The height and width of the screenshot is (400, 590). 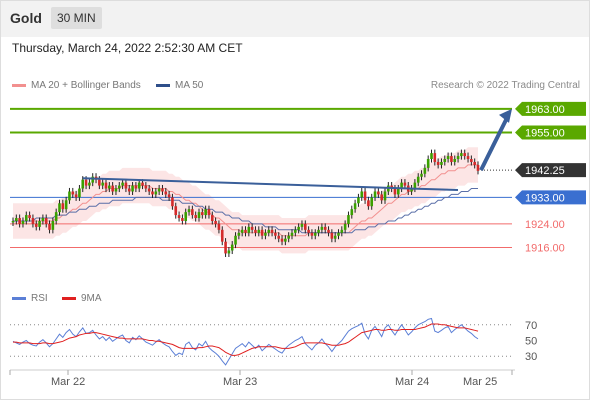 I want to click on legend-9ma: 9MA, so click(x=82, y=298).